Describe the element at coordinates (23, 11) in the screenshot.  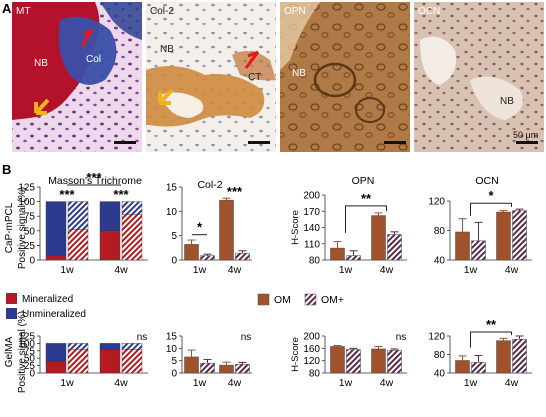
I see `image-title-mt: MT` at that location.